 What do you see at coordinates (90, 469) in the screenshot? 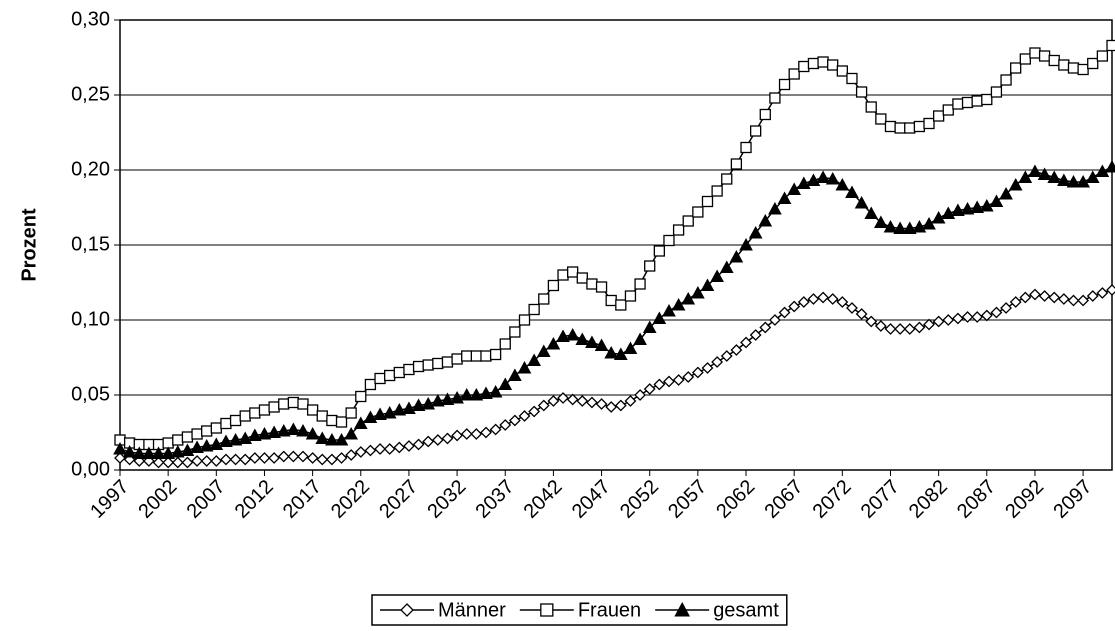
I see `y-tick-label: 0,00` at bounding box center [90, 469].